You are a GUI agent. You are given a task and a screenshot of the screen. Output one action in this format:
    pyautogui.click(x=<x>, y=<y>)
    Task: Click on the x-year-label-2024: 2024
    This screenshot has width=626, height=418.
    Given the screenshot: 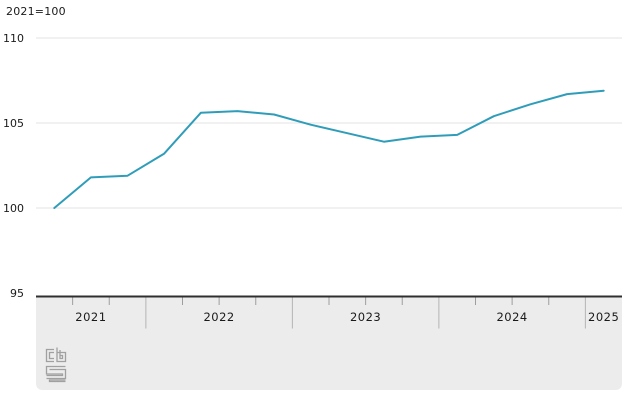 What is the action you would take?
    pyautogui.click(x=511, y=317)
    